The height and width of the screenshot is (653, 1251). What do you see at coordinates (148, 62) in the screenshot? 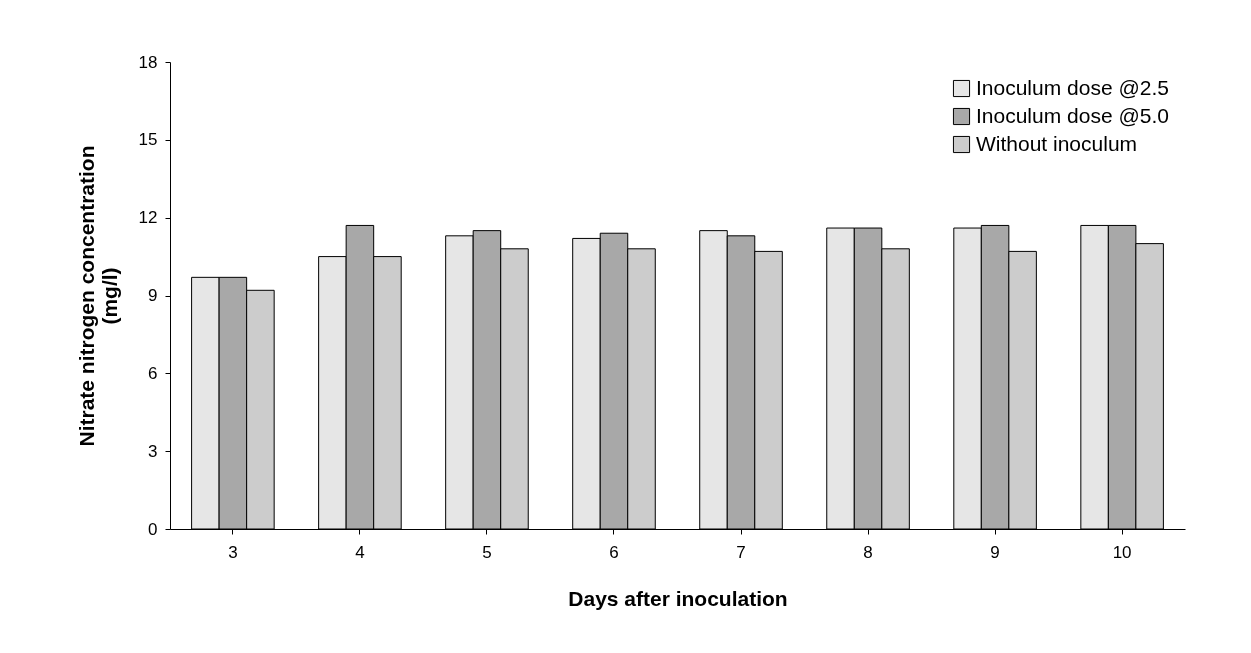
I see `y-tick-label: 18` at bounding box center [148, 62].